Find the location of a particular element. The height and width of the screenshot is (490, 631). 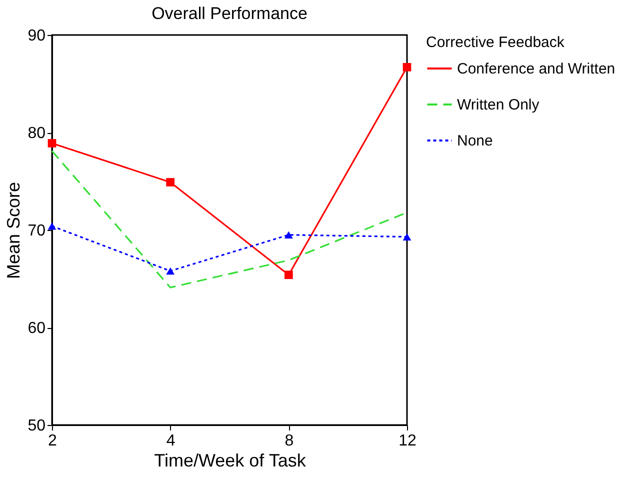

legend-title: Corrective Feedback is located at coordinates (495, 42).